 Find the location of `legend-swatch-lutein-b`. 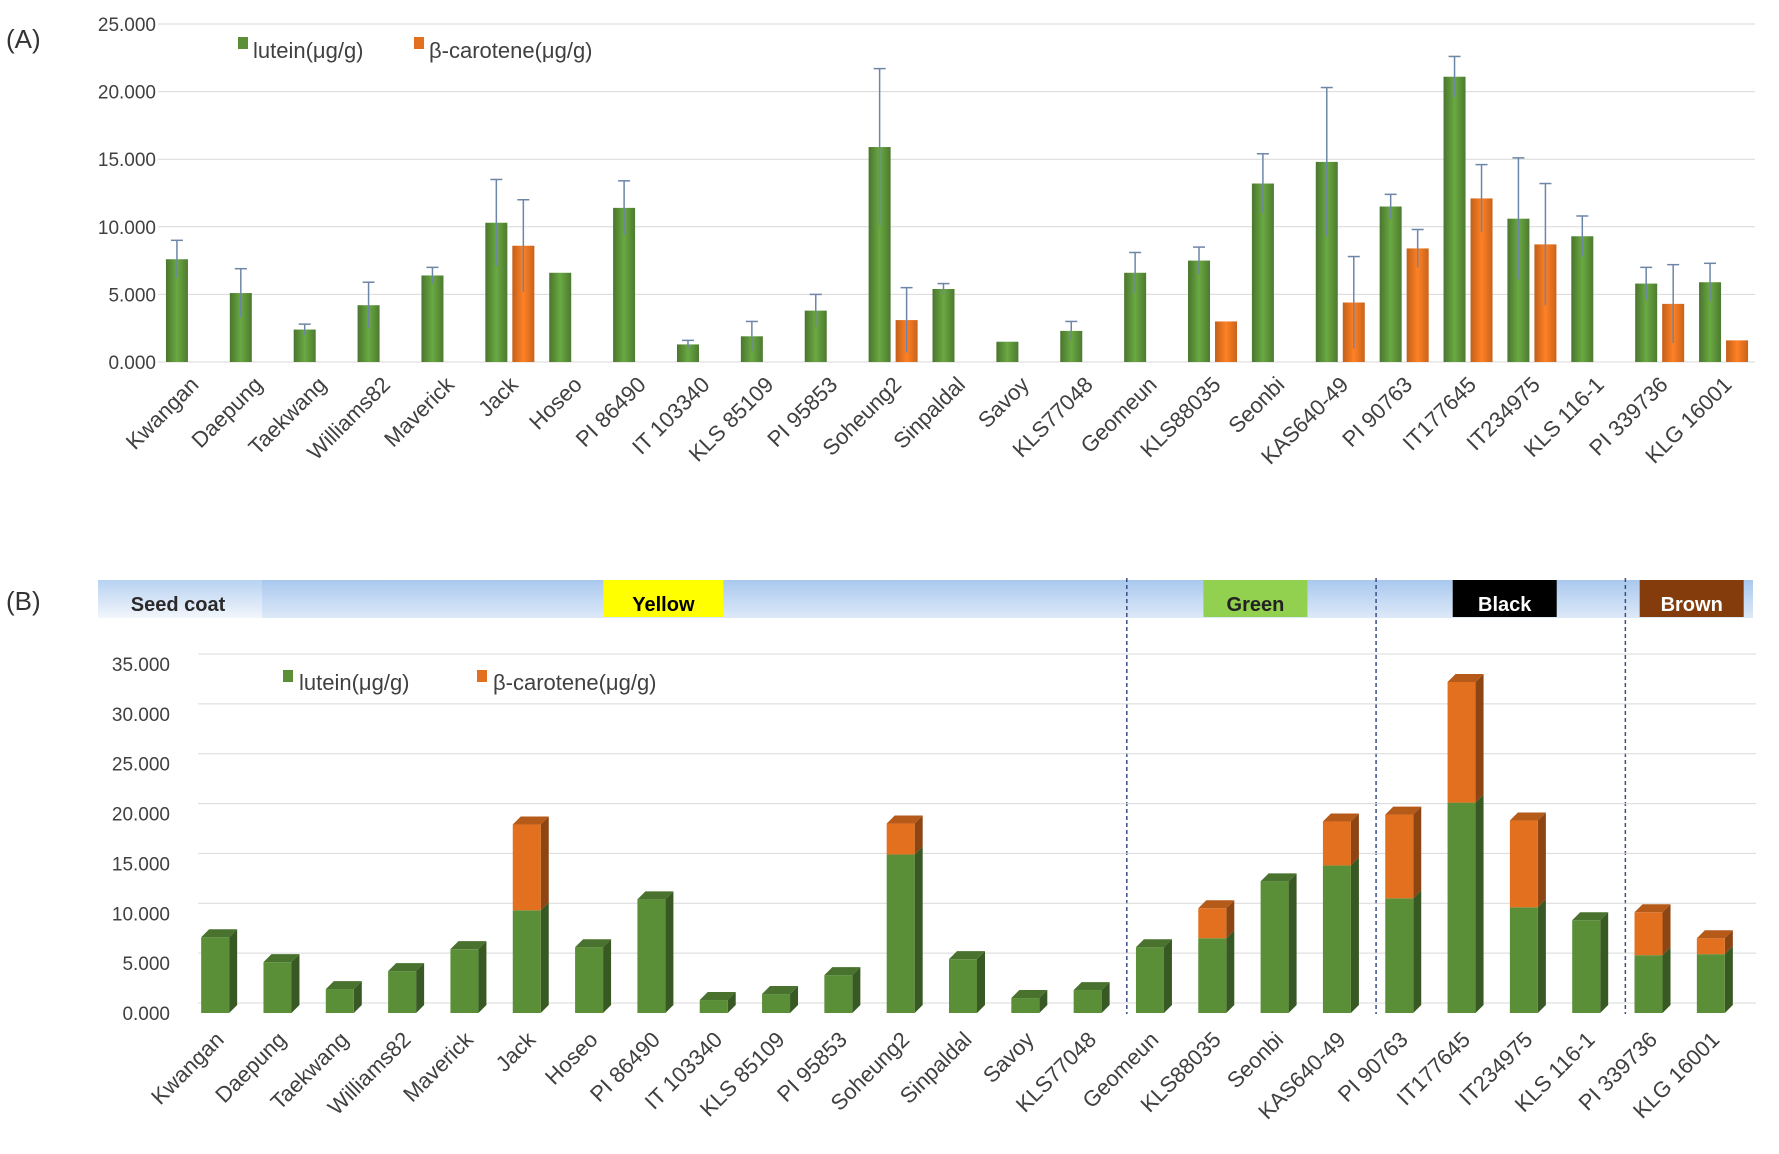

legend-swatch-lutein-b is located at coordinates (288, 676).